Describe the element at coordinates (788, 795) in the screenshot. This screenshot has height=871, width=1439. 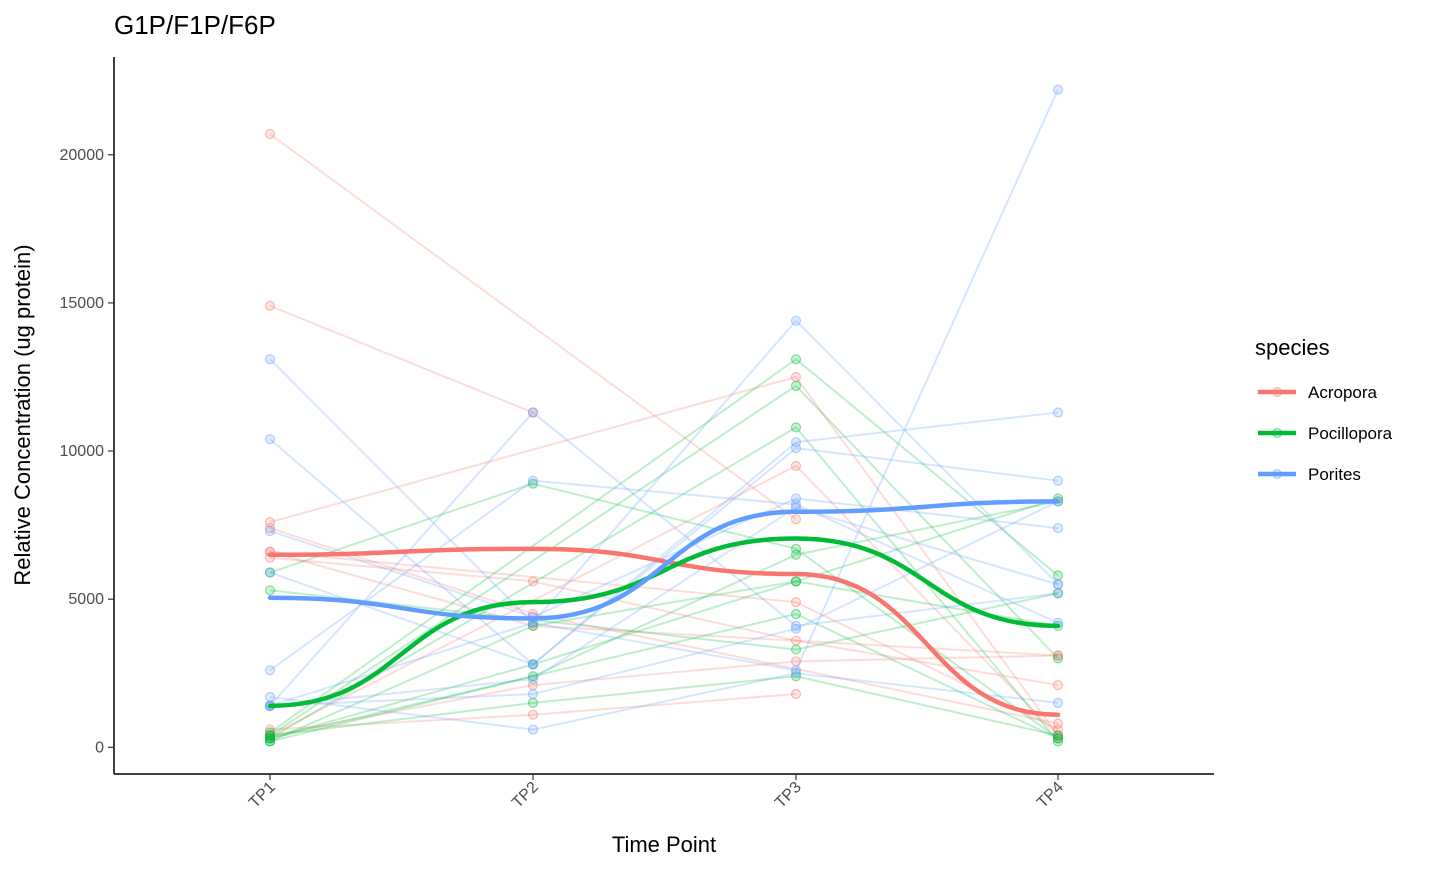
I see `x-tick-label: TP3` at that location.